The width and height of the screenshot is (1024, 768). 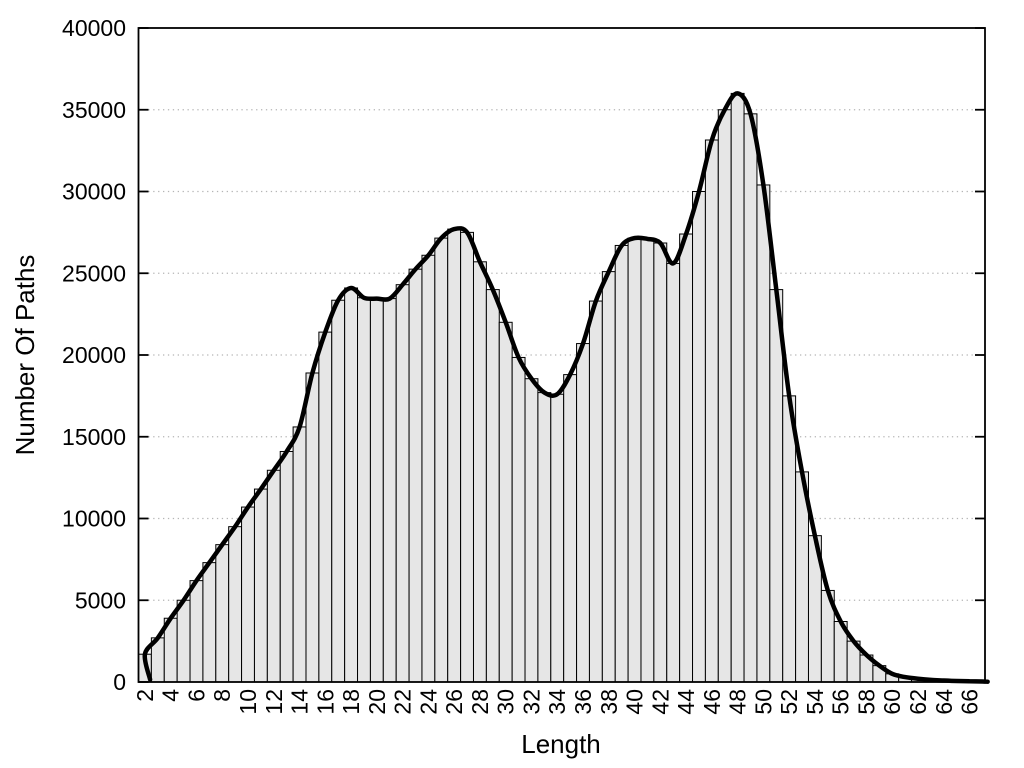 What do you see at coordinates (738, 702) in the screenshot?
I see `x-tick-label: 48` at bounding box center [738, 702].